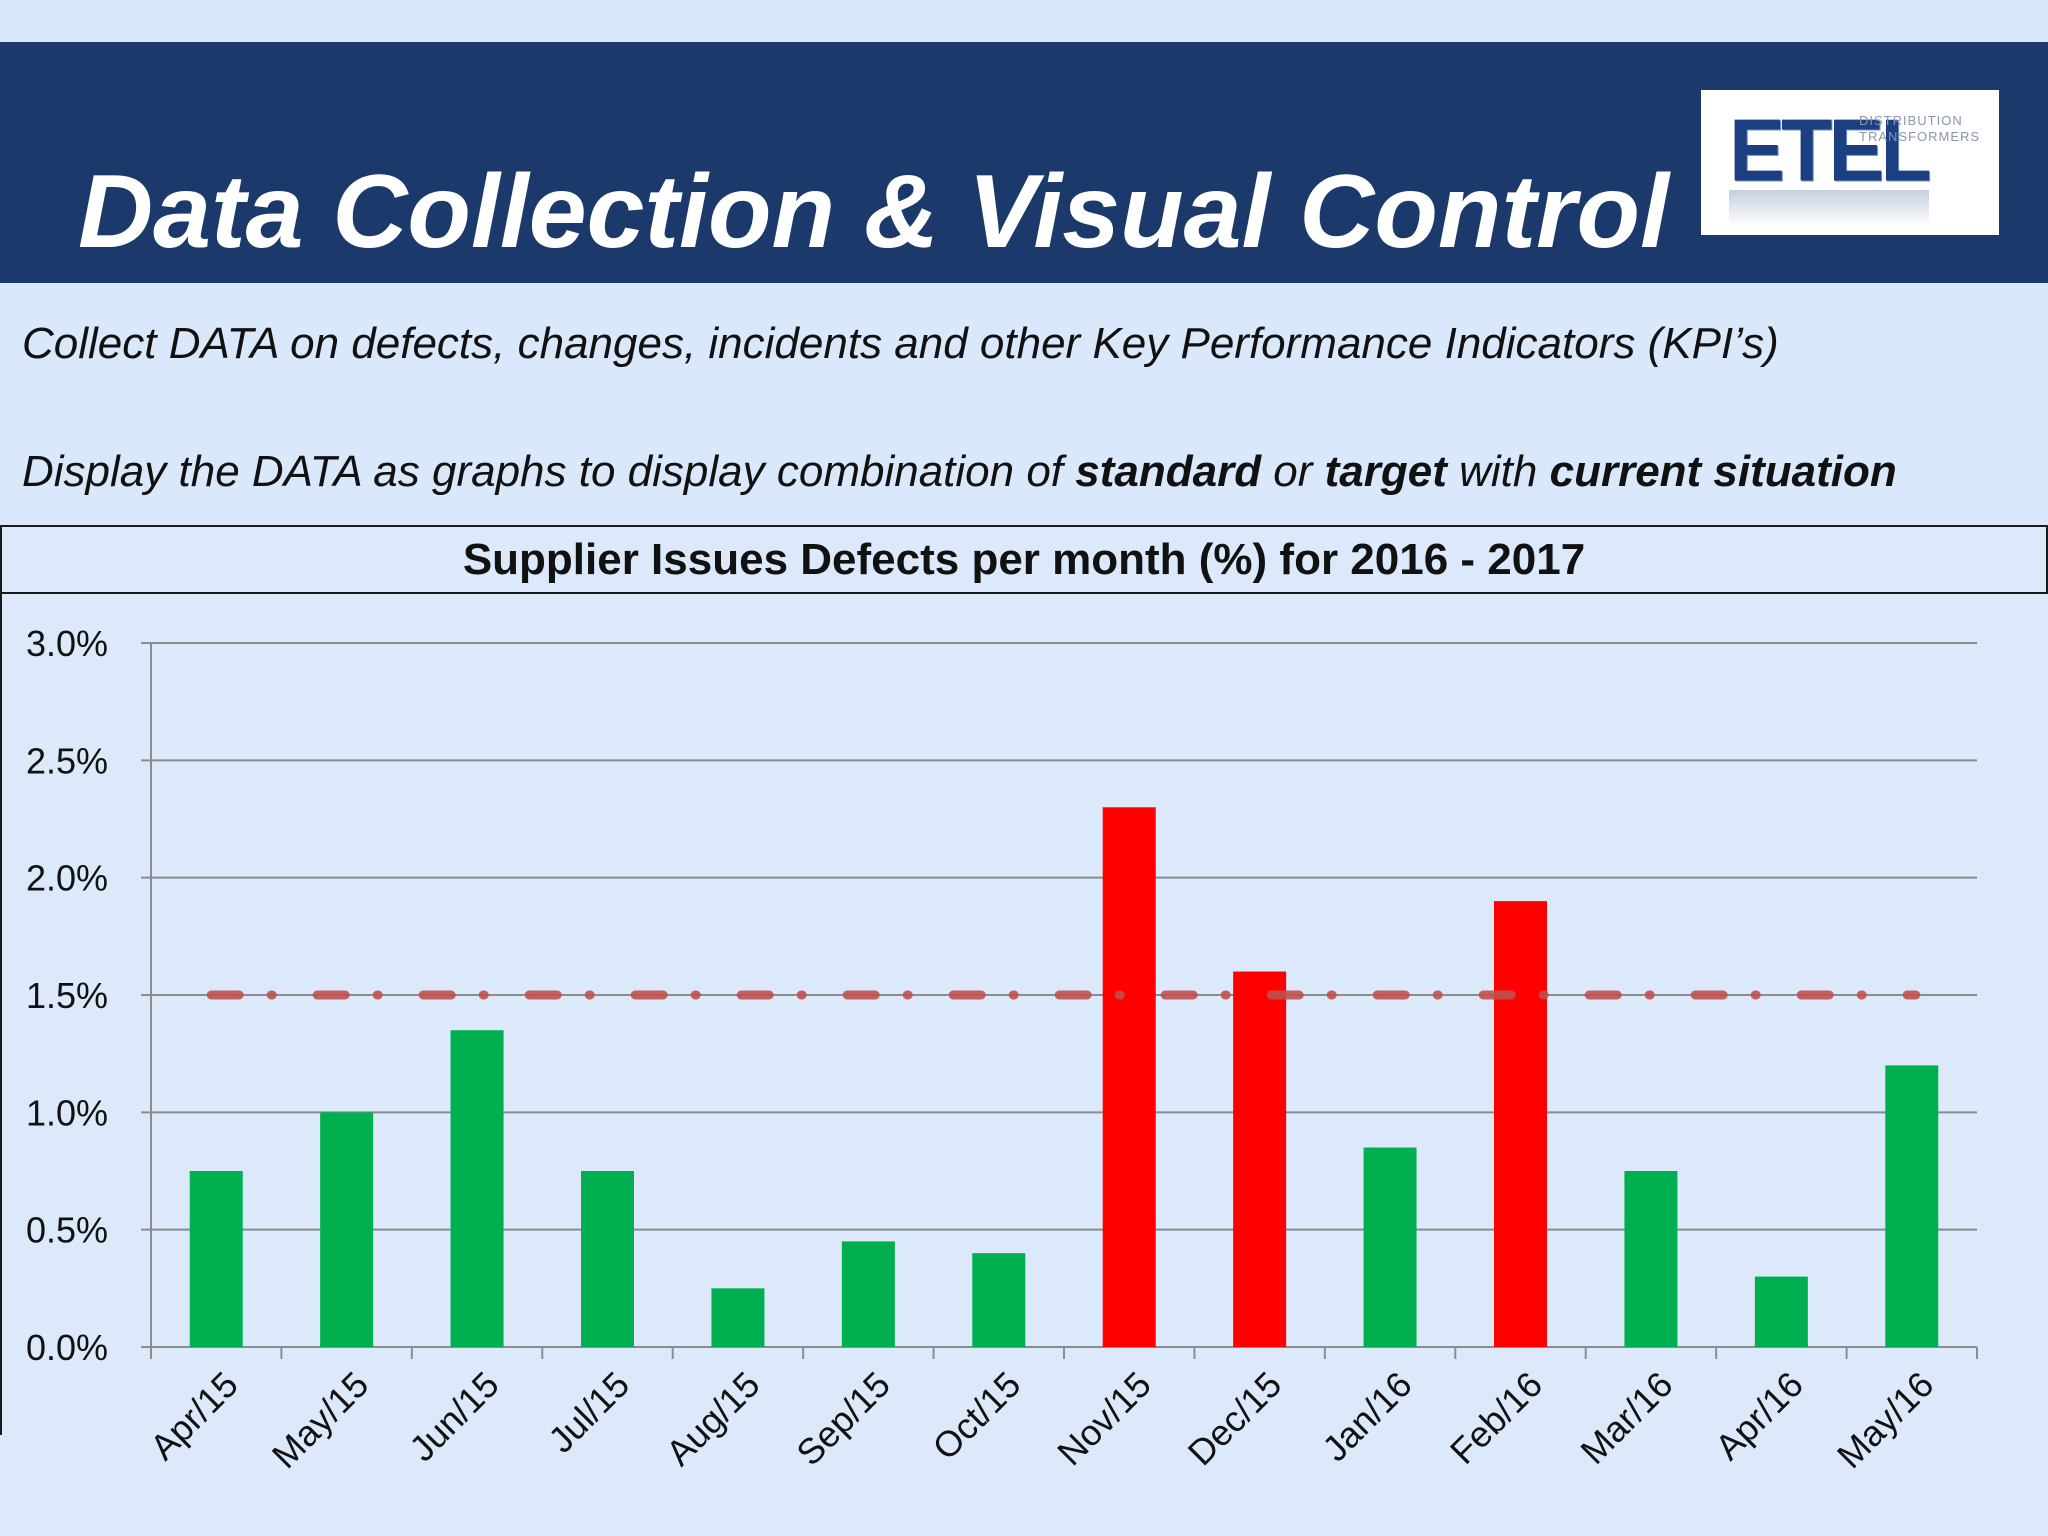 This screenshot has width=2048, height=1536. Describe the element at coordinates (1911, 120) in the screenshot. I see `logo-subtitle-line-1: DISTRIBUTION` at that location.